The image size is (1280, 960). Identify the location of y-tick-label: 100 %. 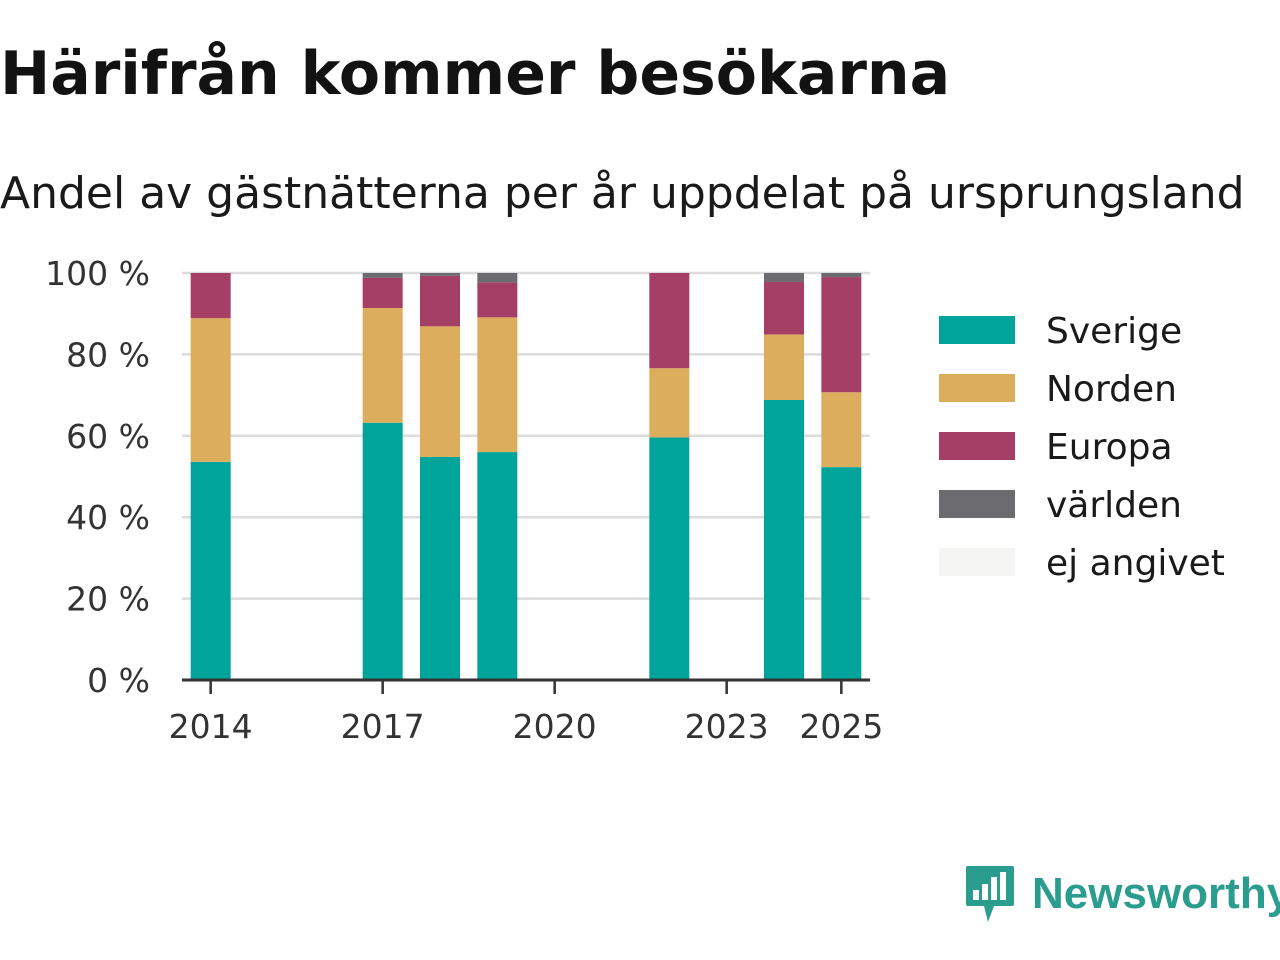
(97, 273).